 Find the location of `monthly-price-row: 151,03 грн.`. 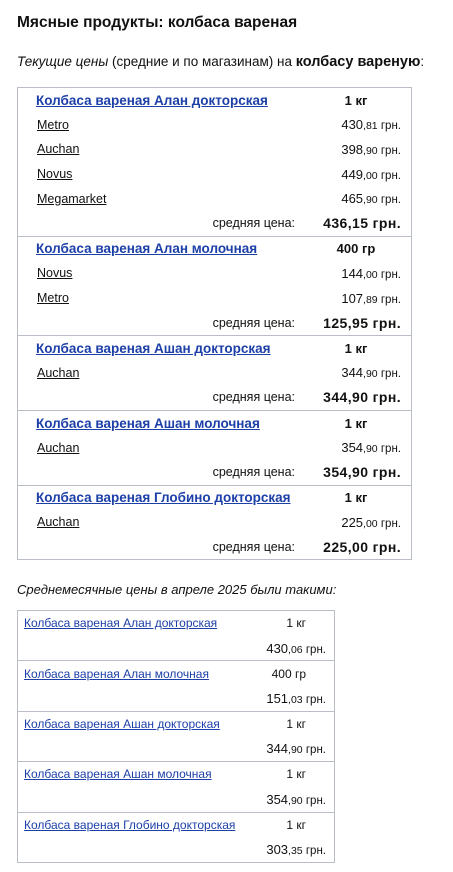

monthly-price-row: 151,03 грн. is located at coordinates (176, 698).